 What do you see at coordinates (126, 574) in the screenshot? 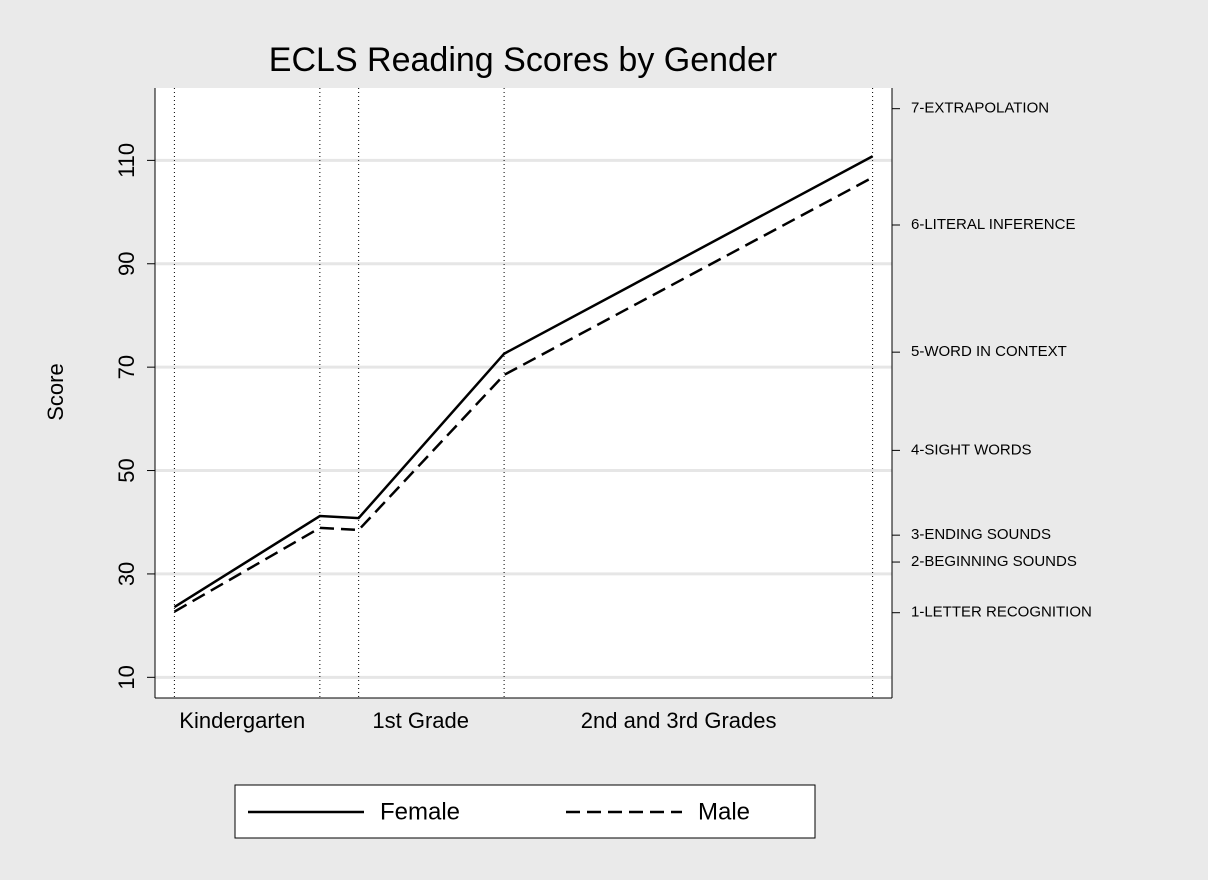
I see `y-tick-label: 30` at bounding box center [126, 574].